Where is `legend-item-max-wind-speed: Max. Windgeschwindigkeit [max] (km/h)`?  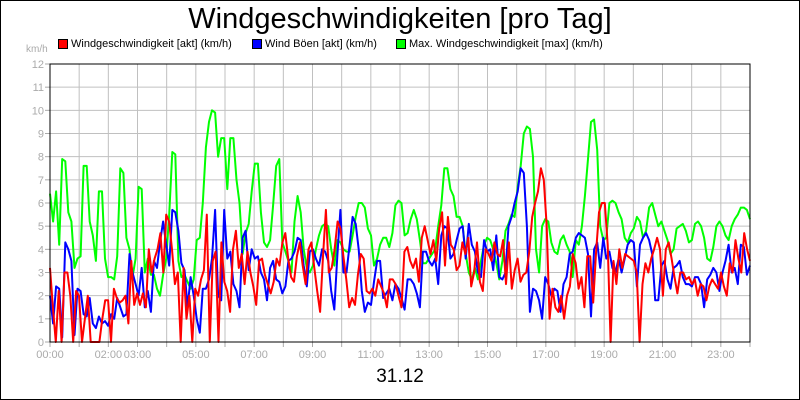
legend-item-max-wind-speed: Max. Windgeschwindigkeit [max] (km/h) is located at coordinates (499, 44).